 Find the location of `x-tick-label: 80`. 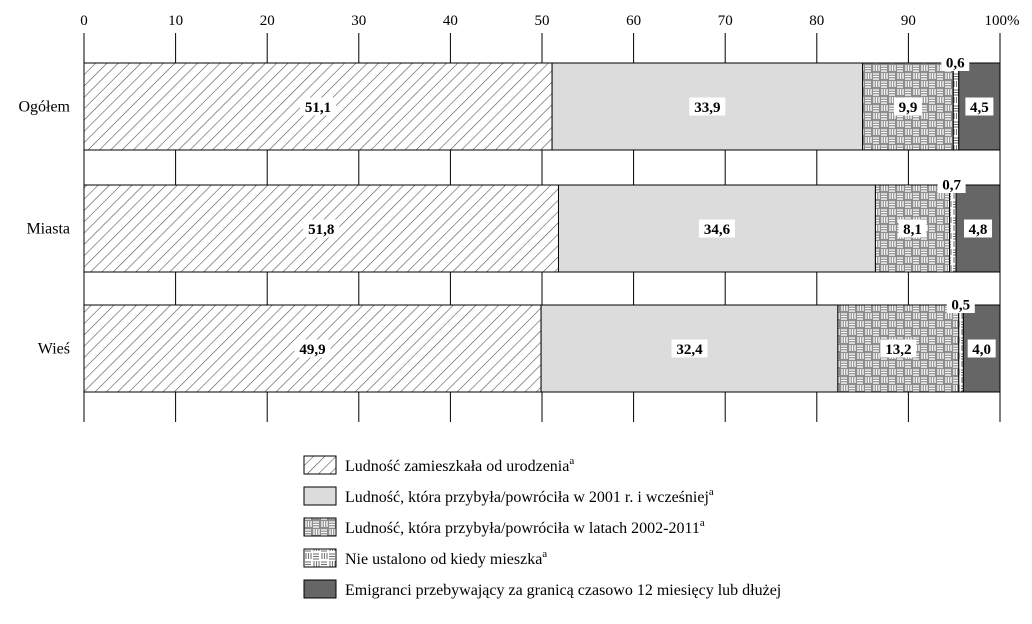

x-tick-label: 80 is located at coordinates (816, 21).